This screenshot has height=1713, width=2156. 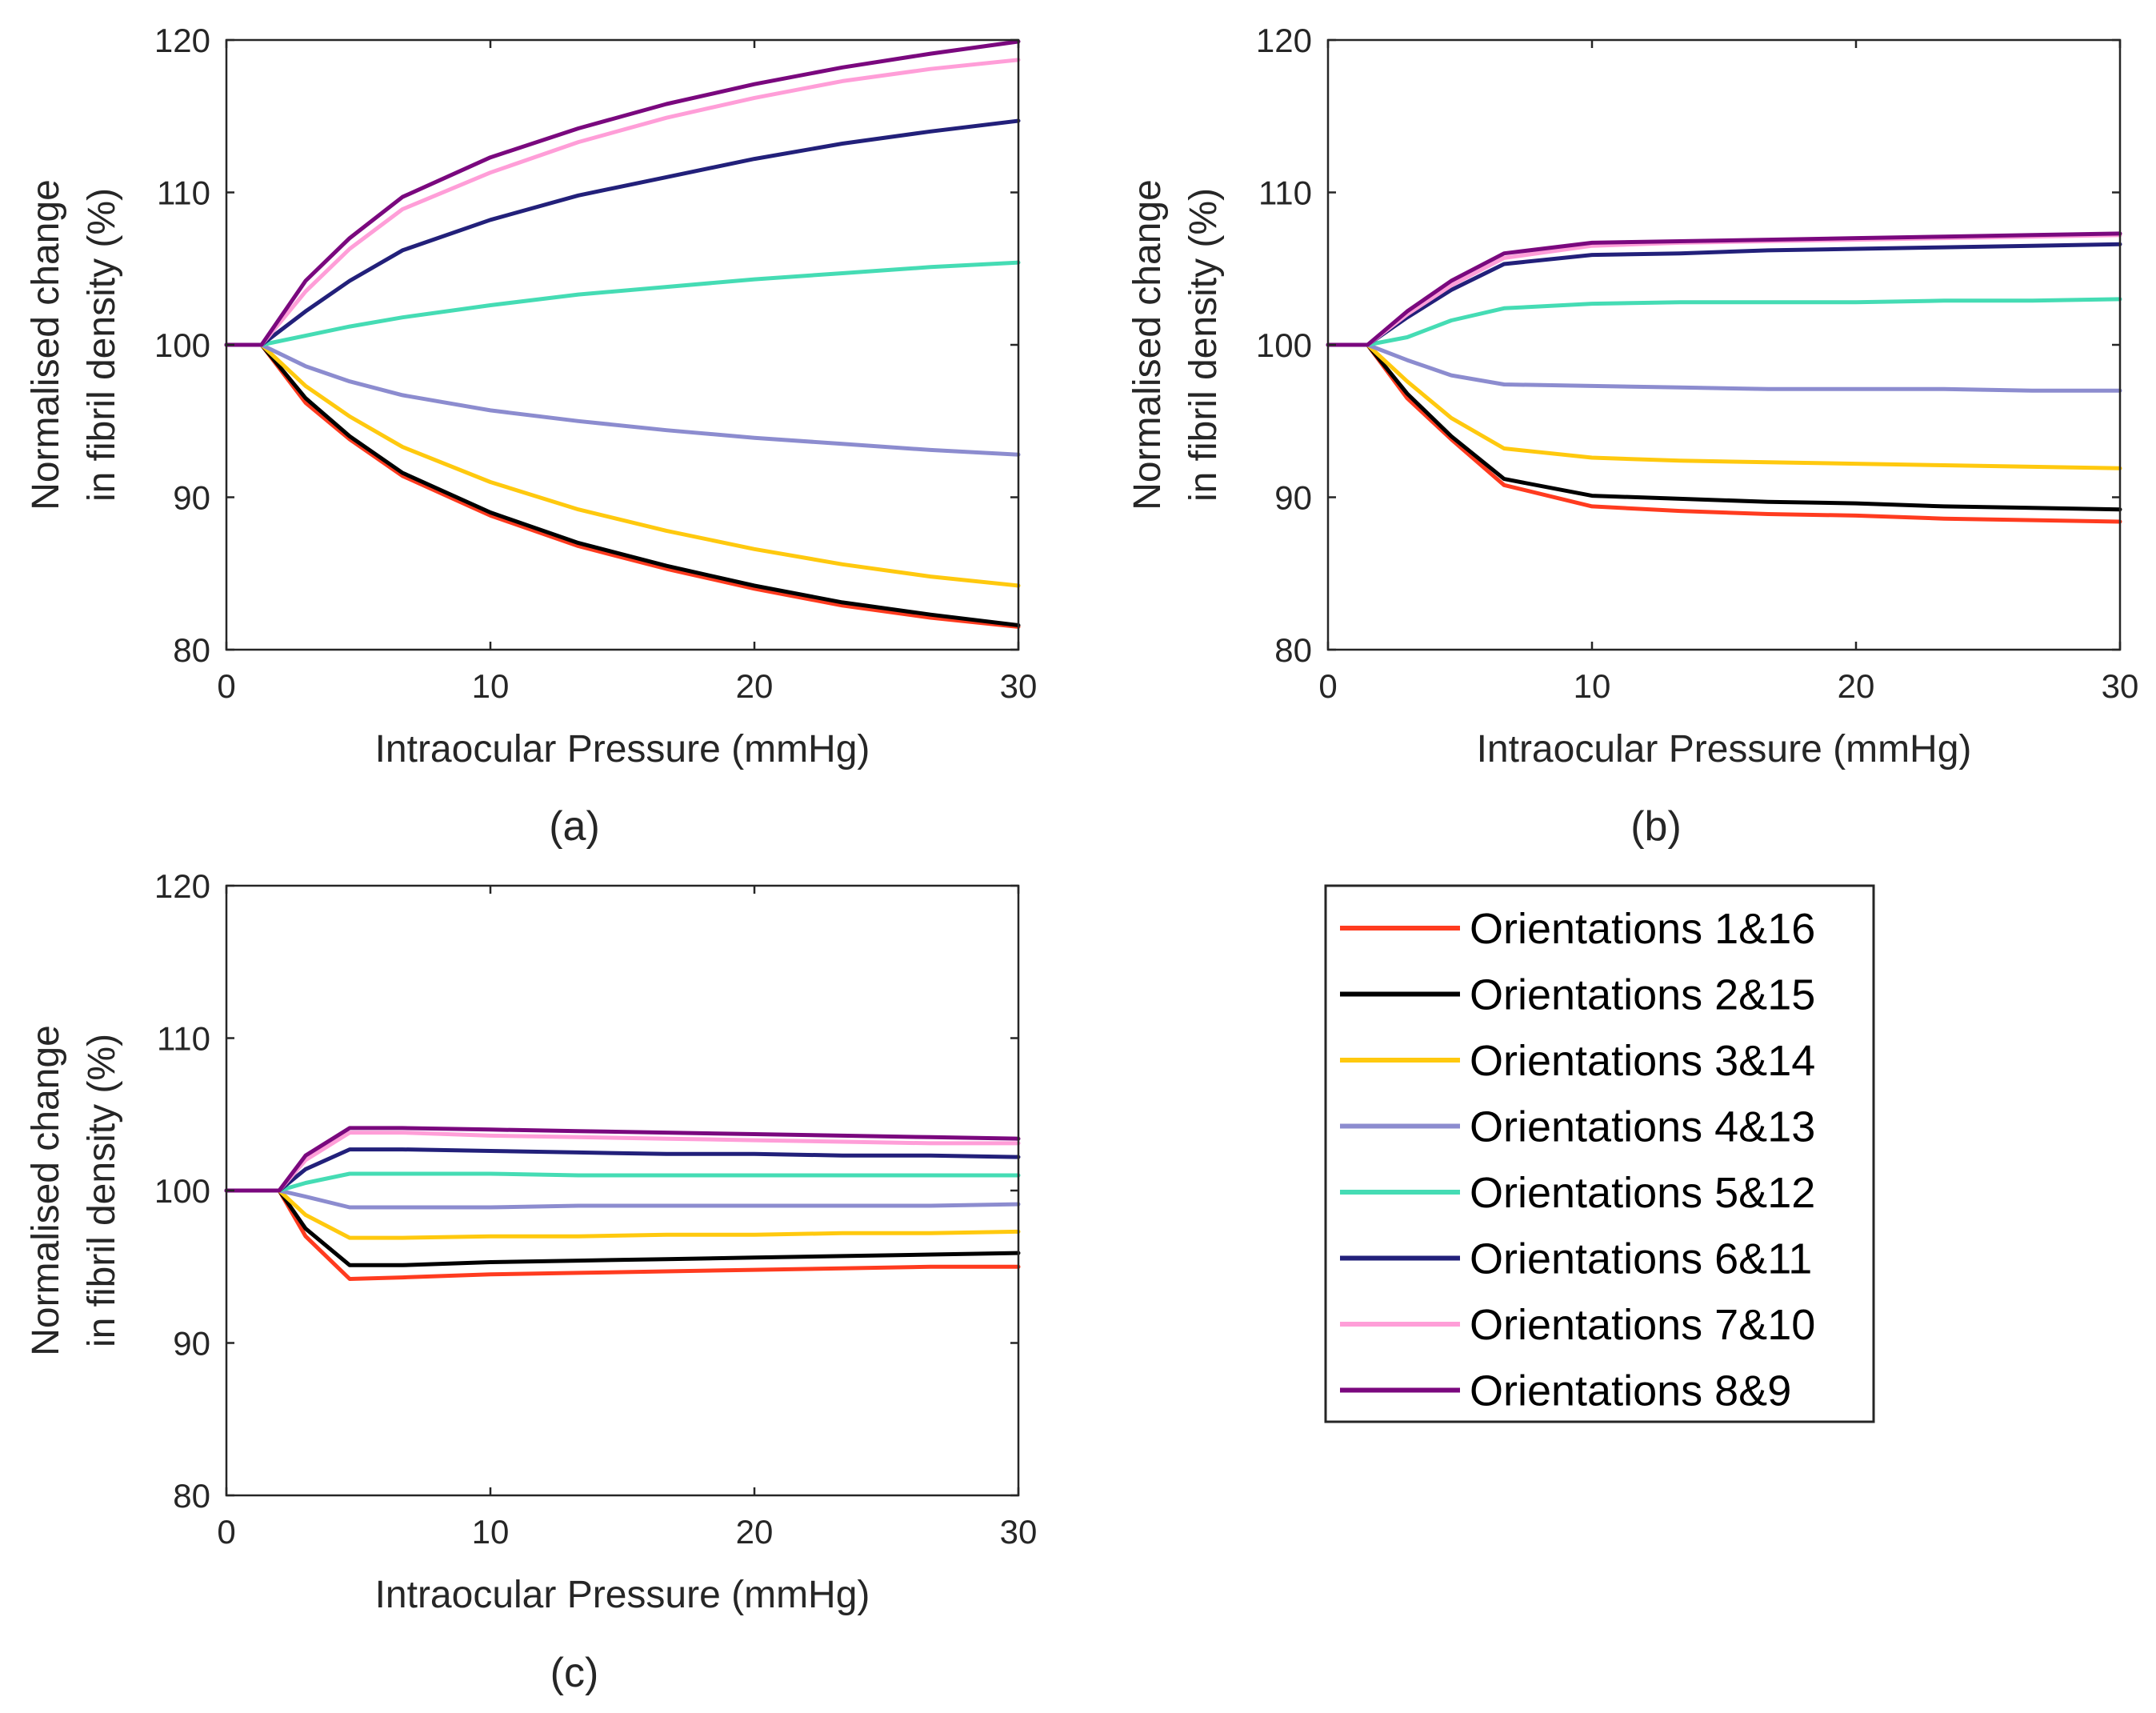 I want to click on panel-label: (c), so click(x=574, y=1673).